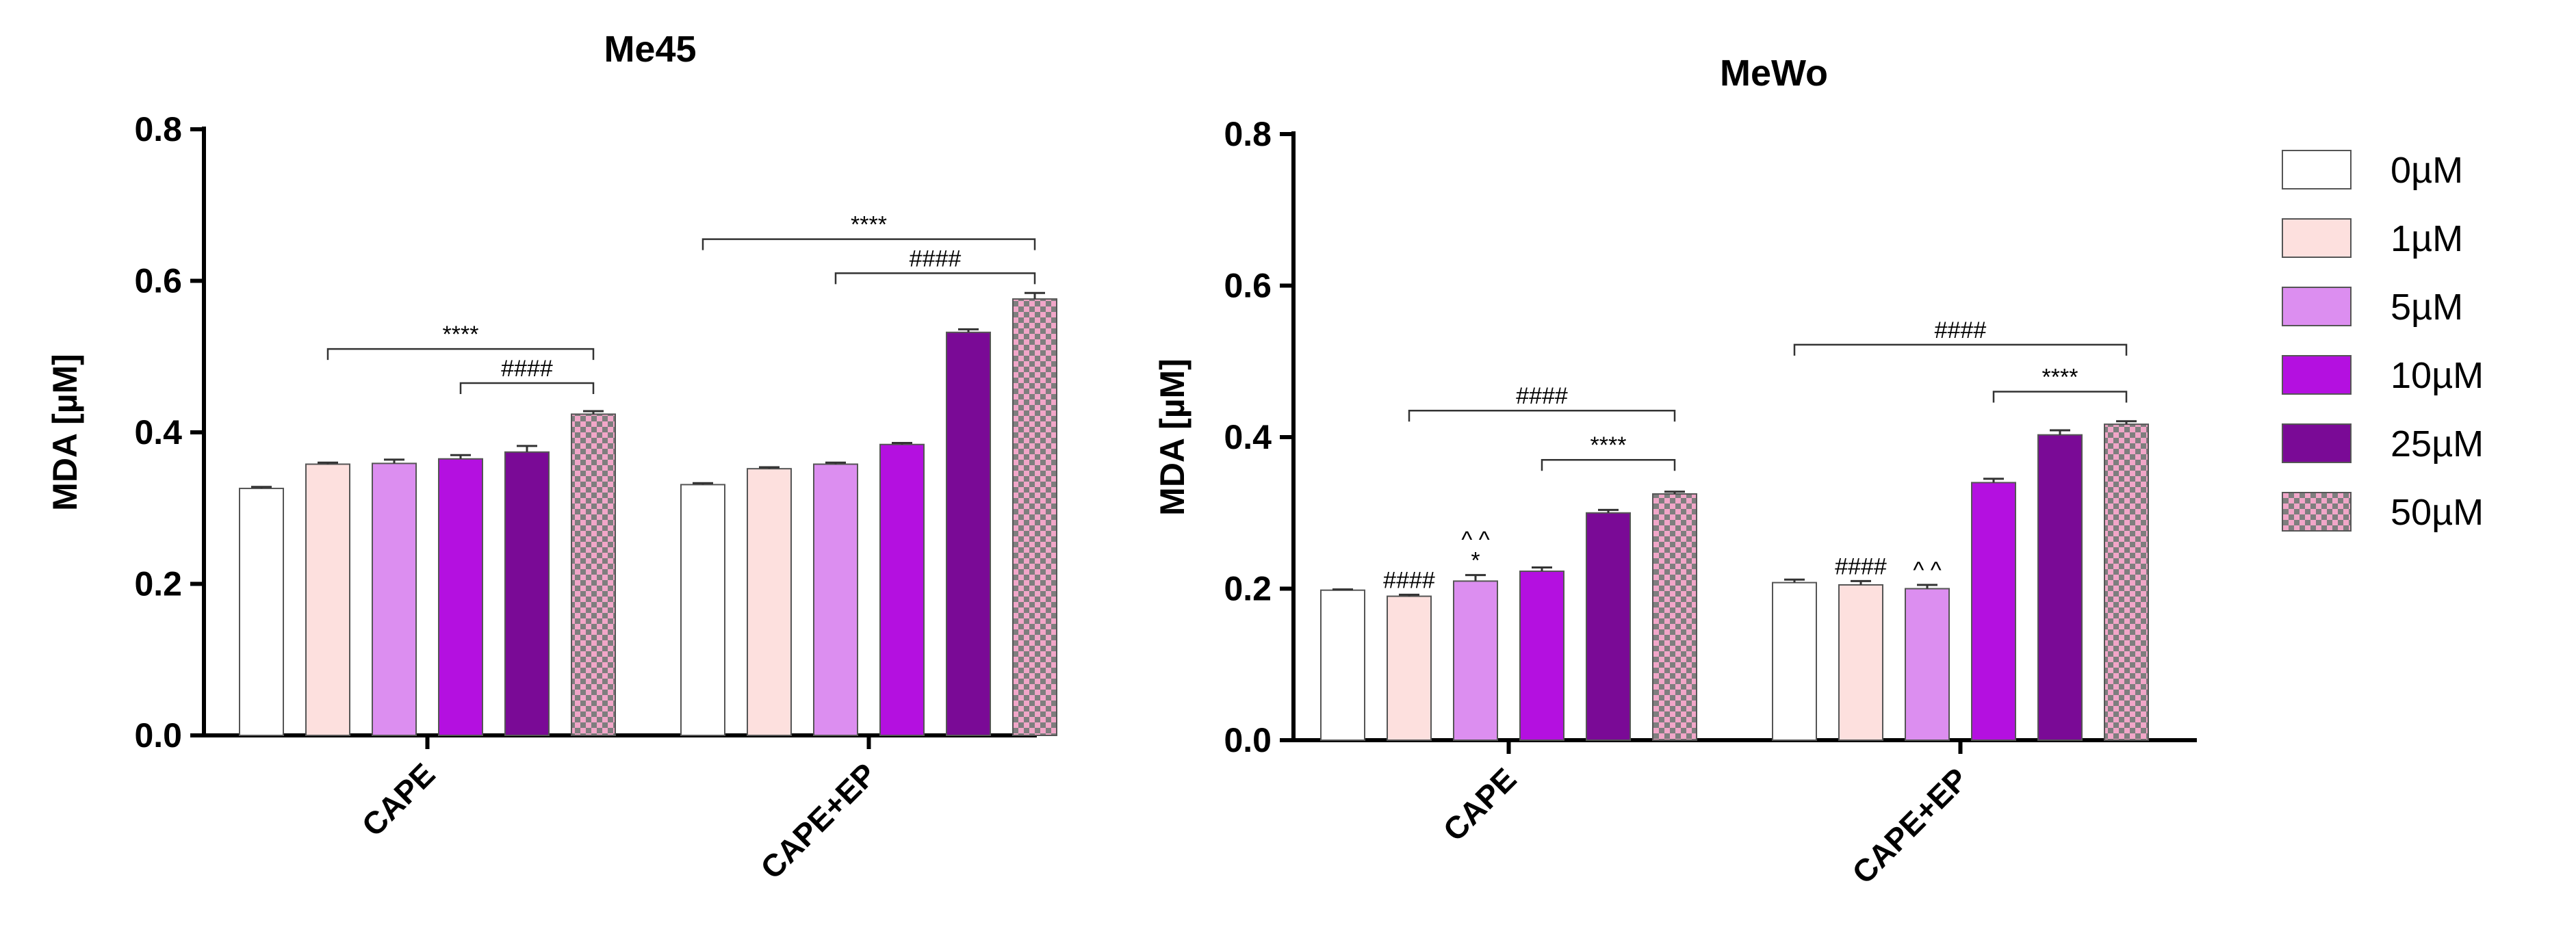 Image resolution: width=2576 pixels, height=942 pixels. I want to click on legend-label: 0µM, so click(2427, 170).